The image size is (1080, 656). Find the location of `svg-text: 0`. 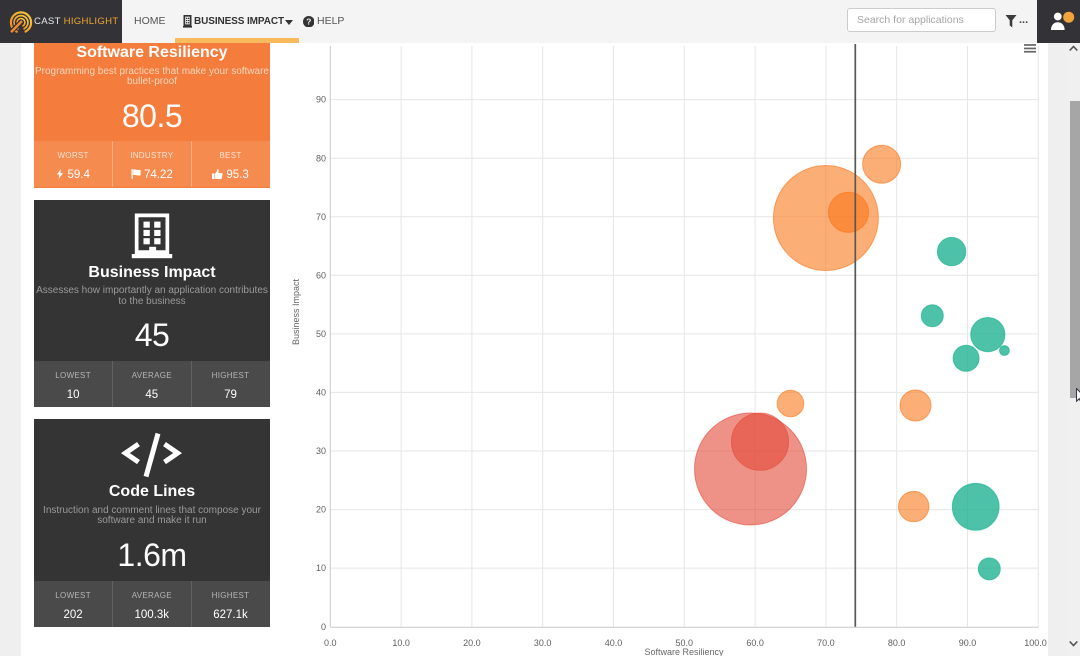

svg-text: 0 is located at coordinates (323, 627).